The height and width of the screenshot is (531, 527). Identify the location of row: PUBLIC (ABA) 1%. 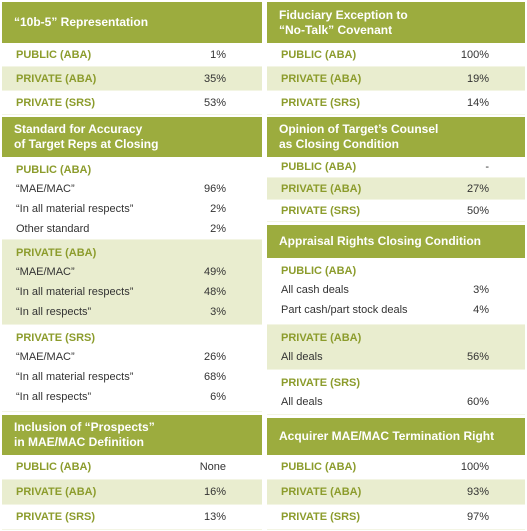
(132, 55).